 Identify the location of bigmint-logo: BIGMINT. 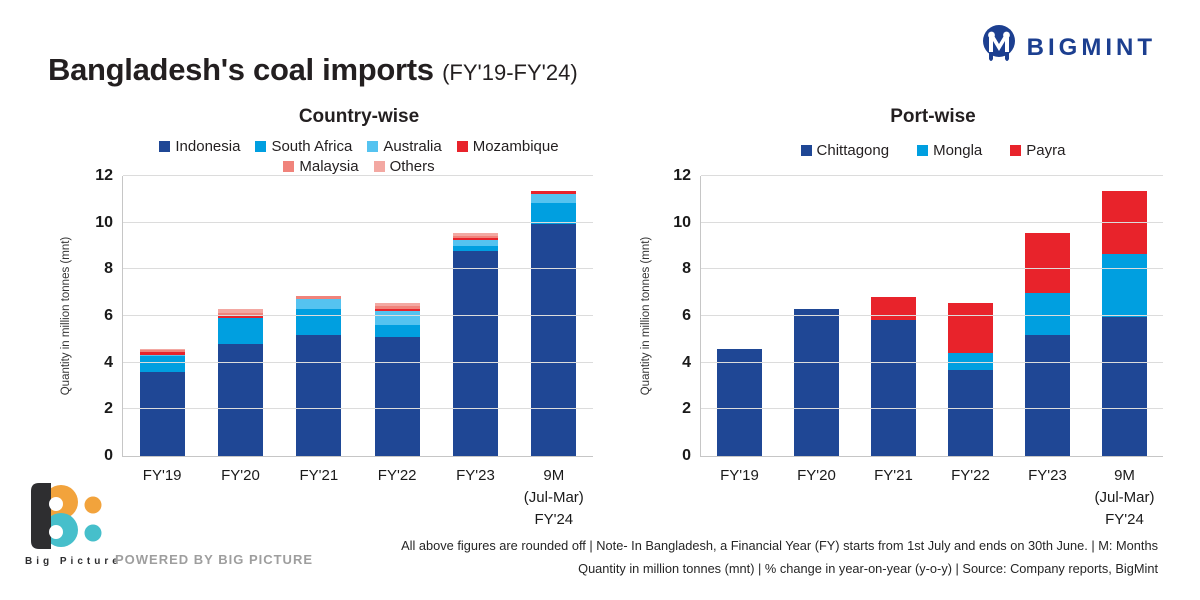
(1068, 47).